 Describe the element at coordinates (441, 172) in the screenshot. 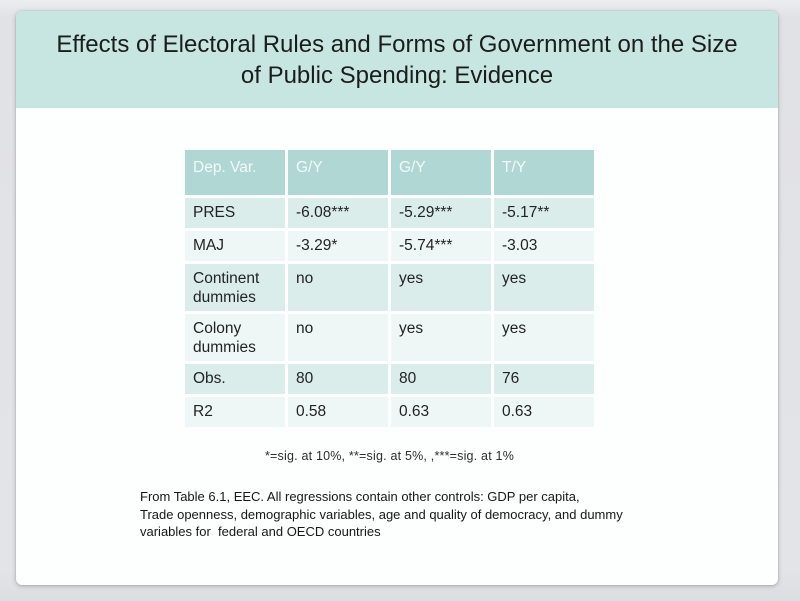

I see `header-cell-gy-2: G/Y` at that location.